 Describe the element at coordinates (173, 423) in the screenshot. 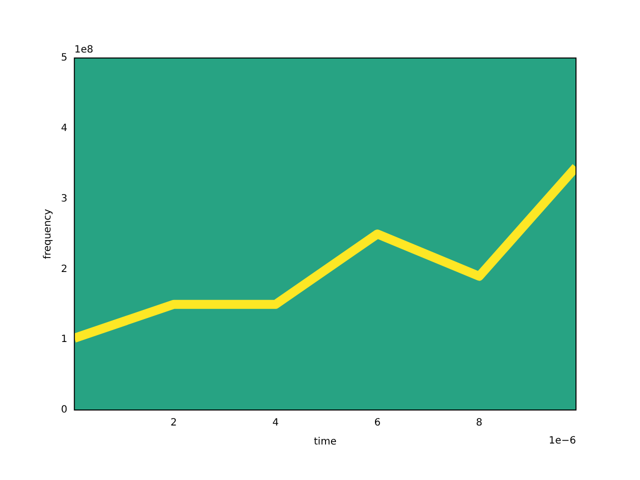

I see `x-tick-label: 2` at that location.